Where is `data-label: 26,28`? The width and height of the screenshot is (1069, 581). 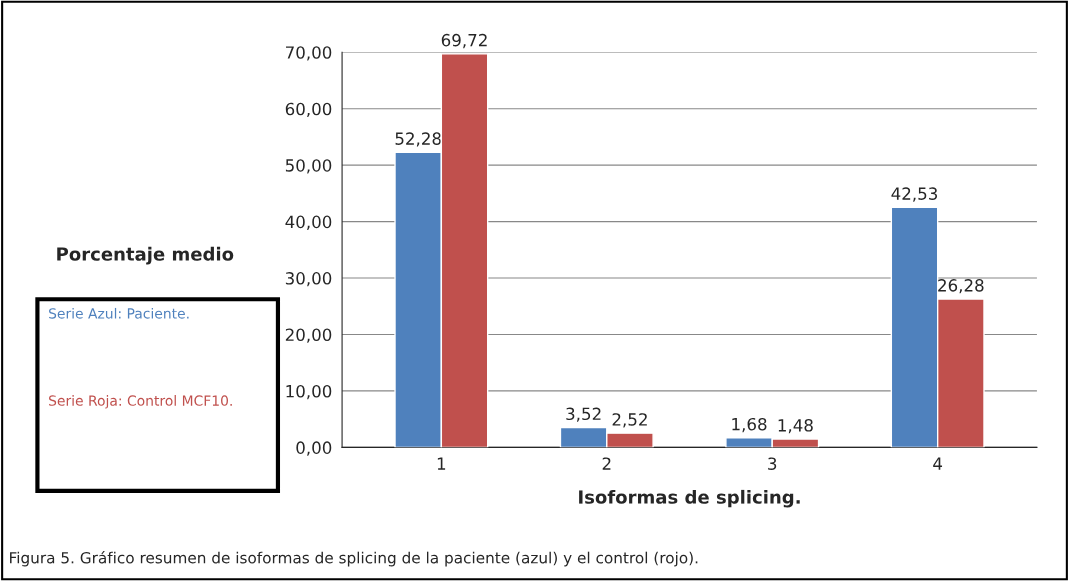 data-label: 26,28 is located at coordinates (961, 286).